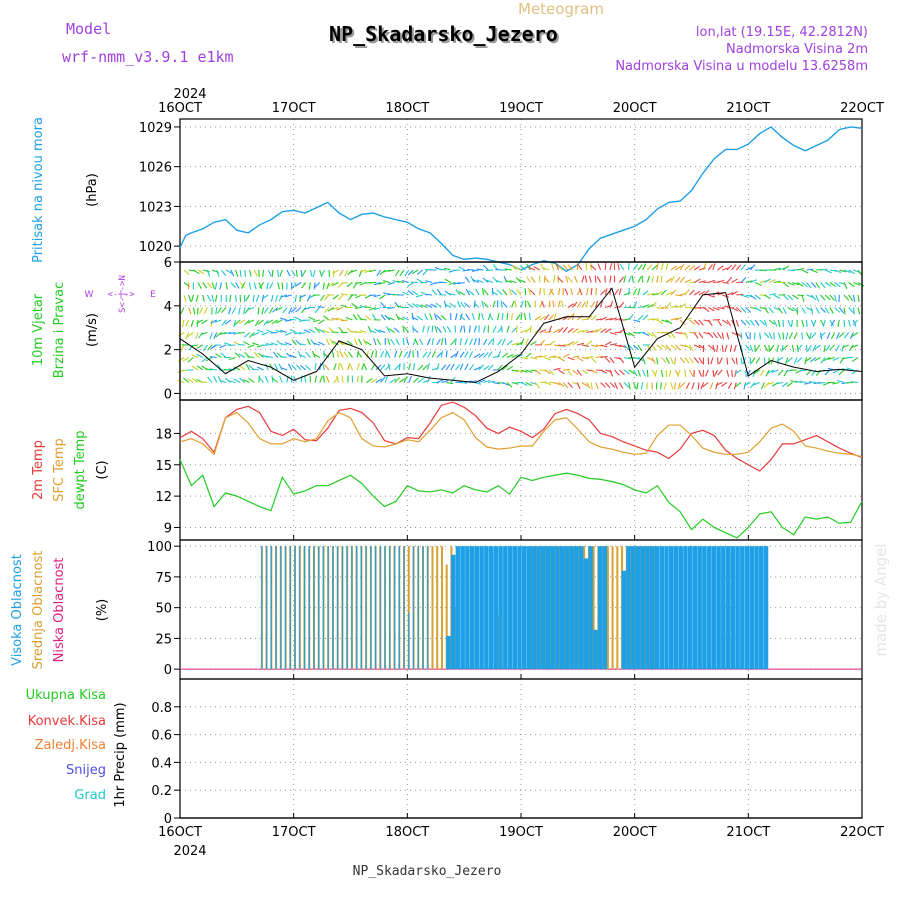 The height and width of the screenshot is (900, 900). Describe the element at coordinates (67, 721) in the screenshot. I see `rain-conv-label: Konvek.Kisa` at that location.